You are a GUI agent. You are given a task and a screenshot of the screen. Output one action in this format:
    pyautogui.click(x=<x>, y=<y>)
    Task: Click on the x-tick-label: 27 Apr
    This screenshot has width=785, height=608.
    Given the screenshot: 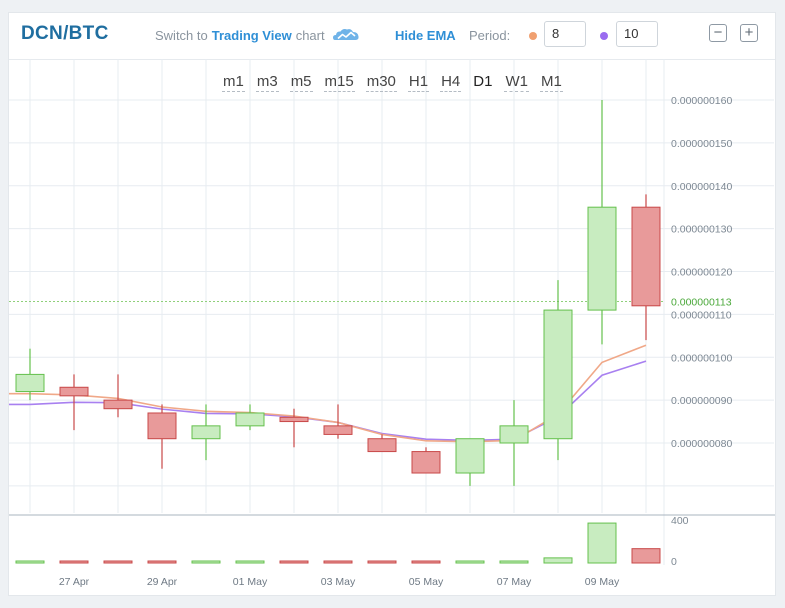 What is the action you would take?
    pyautogui.click(x=74, y=582)
    